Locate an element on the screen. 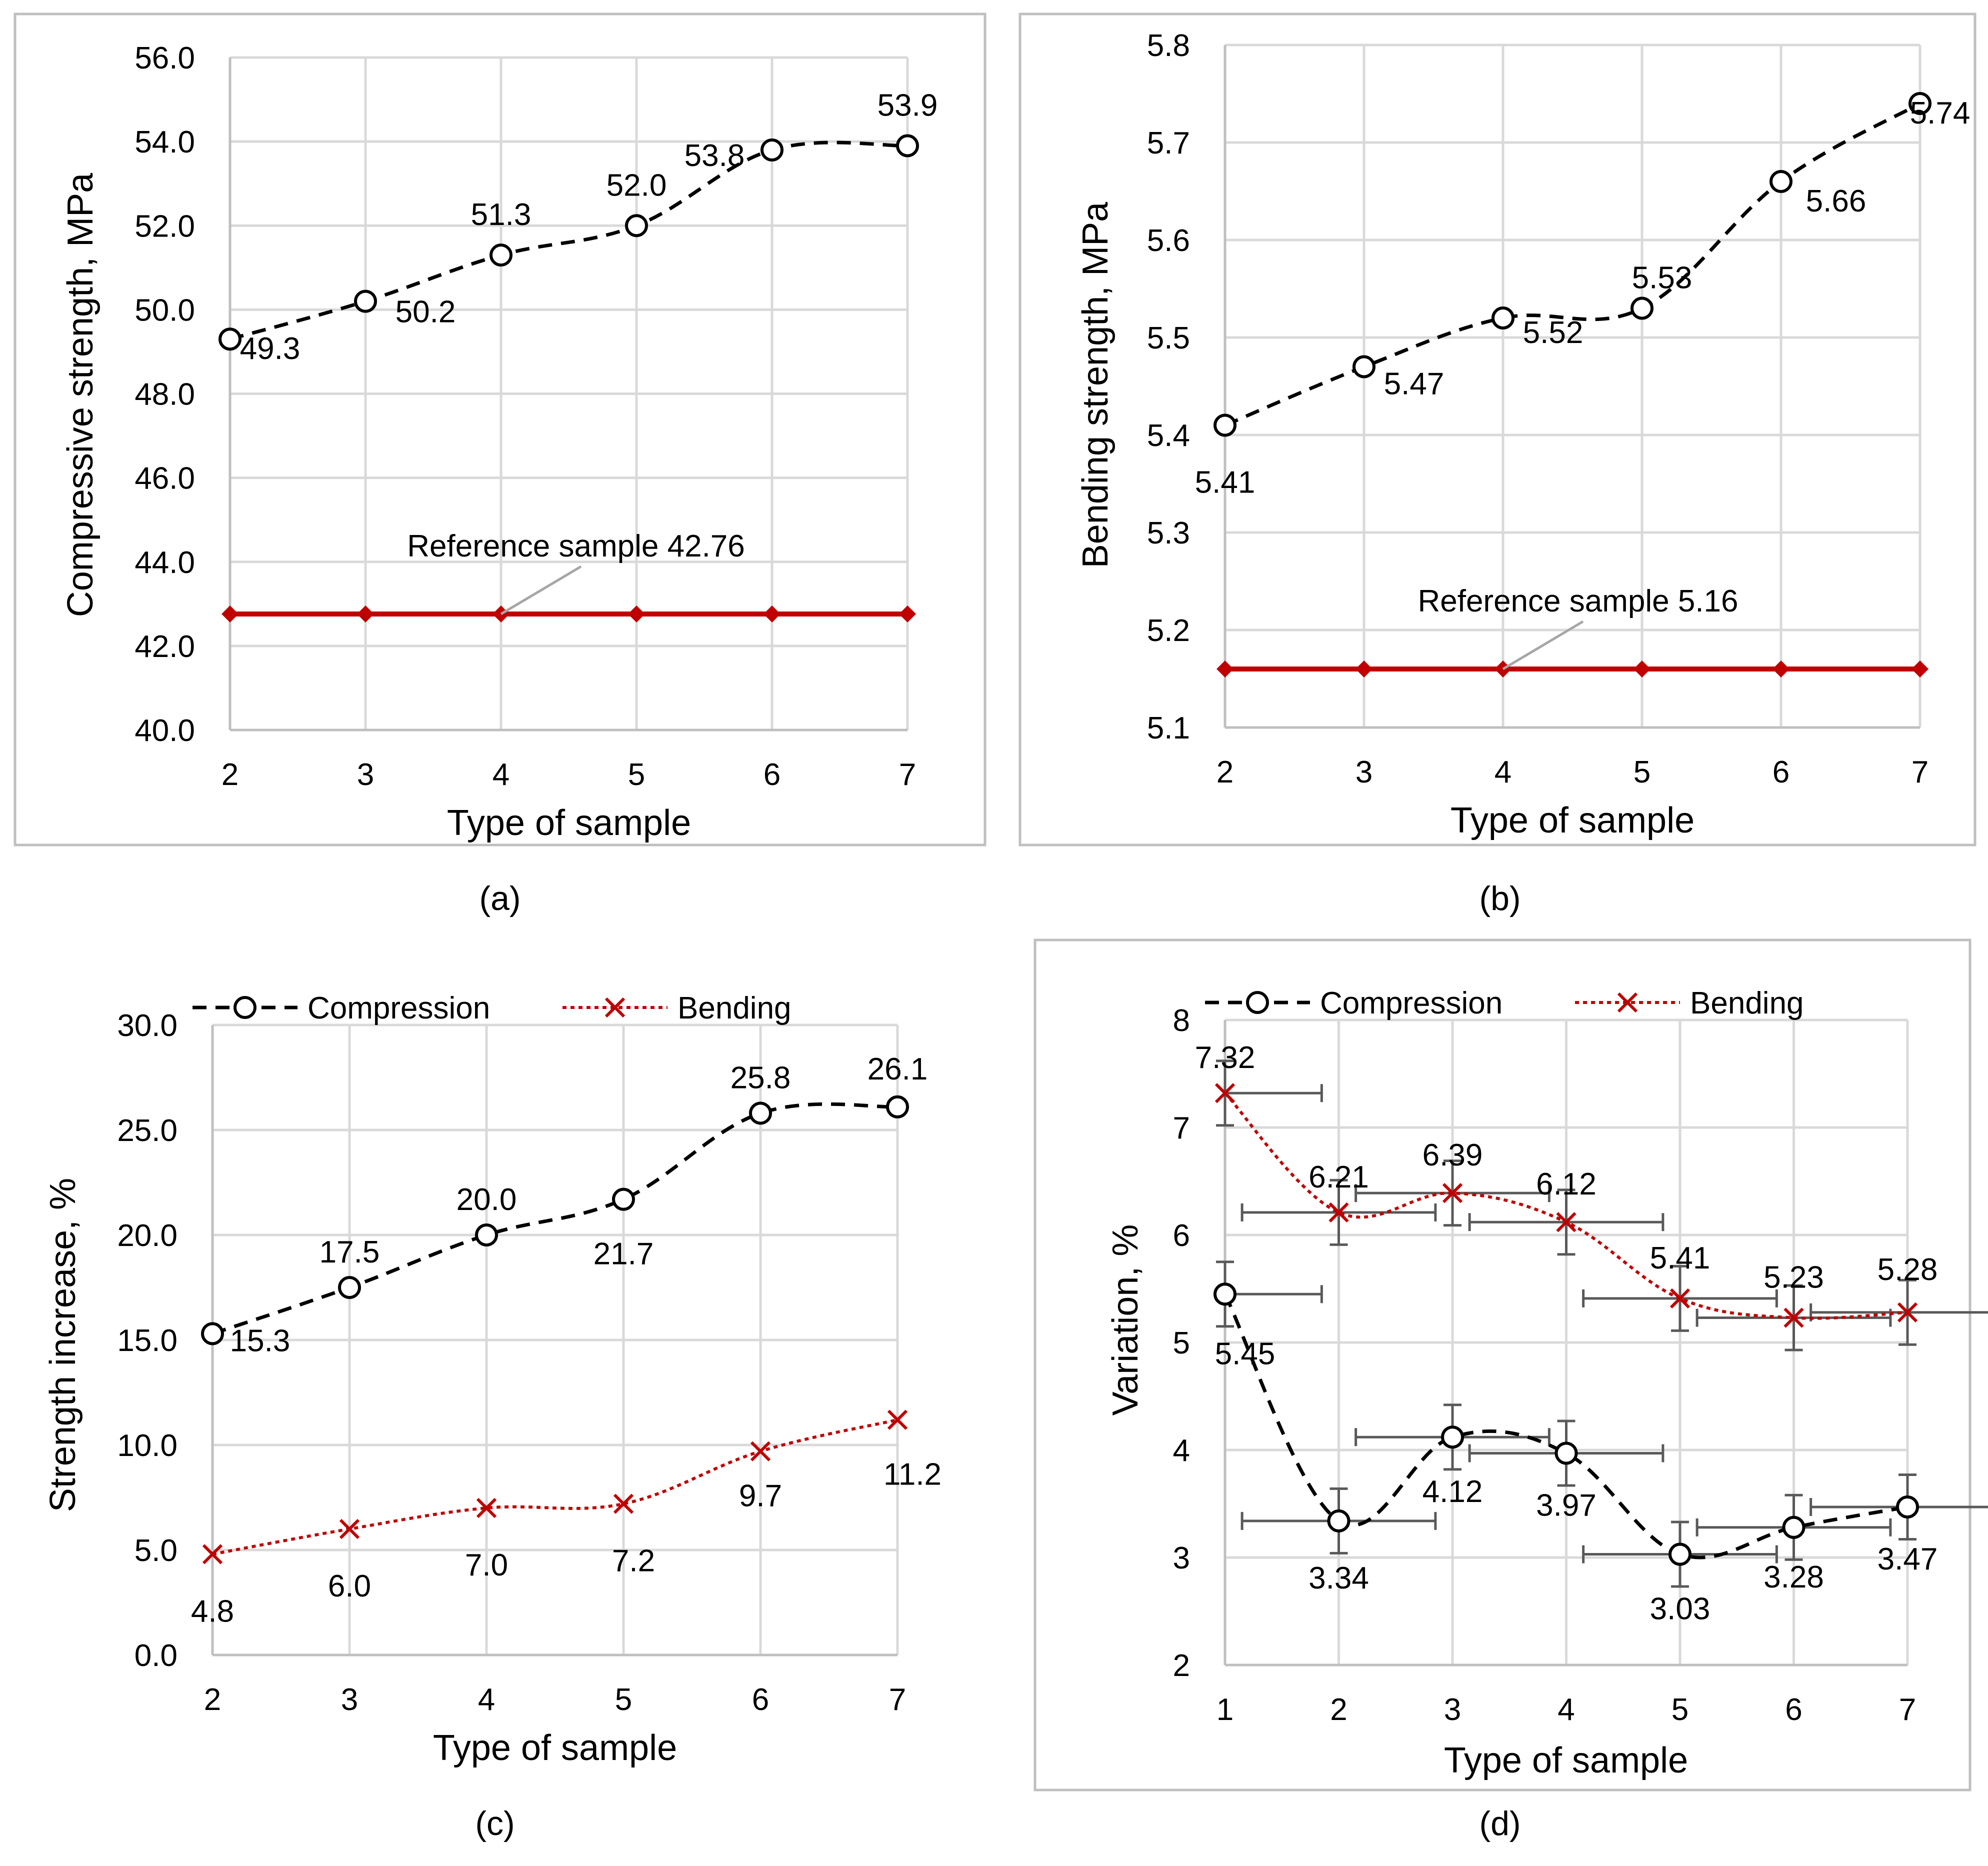 Image resolution: width=1988 pixels, height=1866 pixels. panel-label: (b) is located at coordinates (1499, 899).